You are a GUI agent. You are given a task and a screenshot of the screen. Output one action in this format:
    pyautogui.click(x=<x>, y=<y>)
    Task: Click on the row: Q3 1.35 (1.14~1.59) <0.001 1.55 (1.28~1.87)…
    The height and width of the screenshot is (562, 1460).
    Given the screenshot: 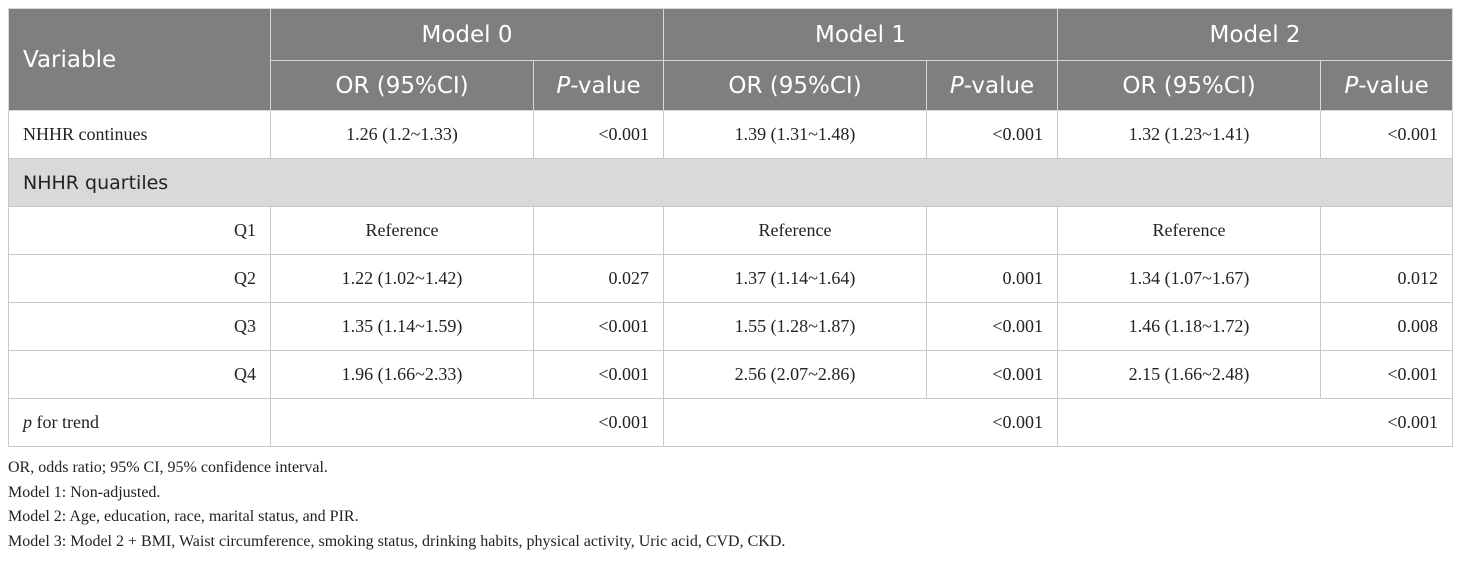 What is the action you would take?
    pyautogui.click(x=731, y=326)
    